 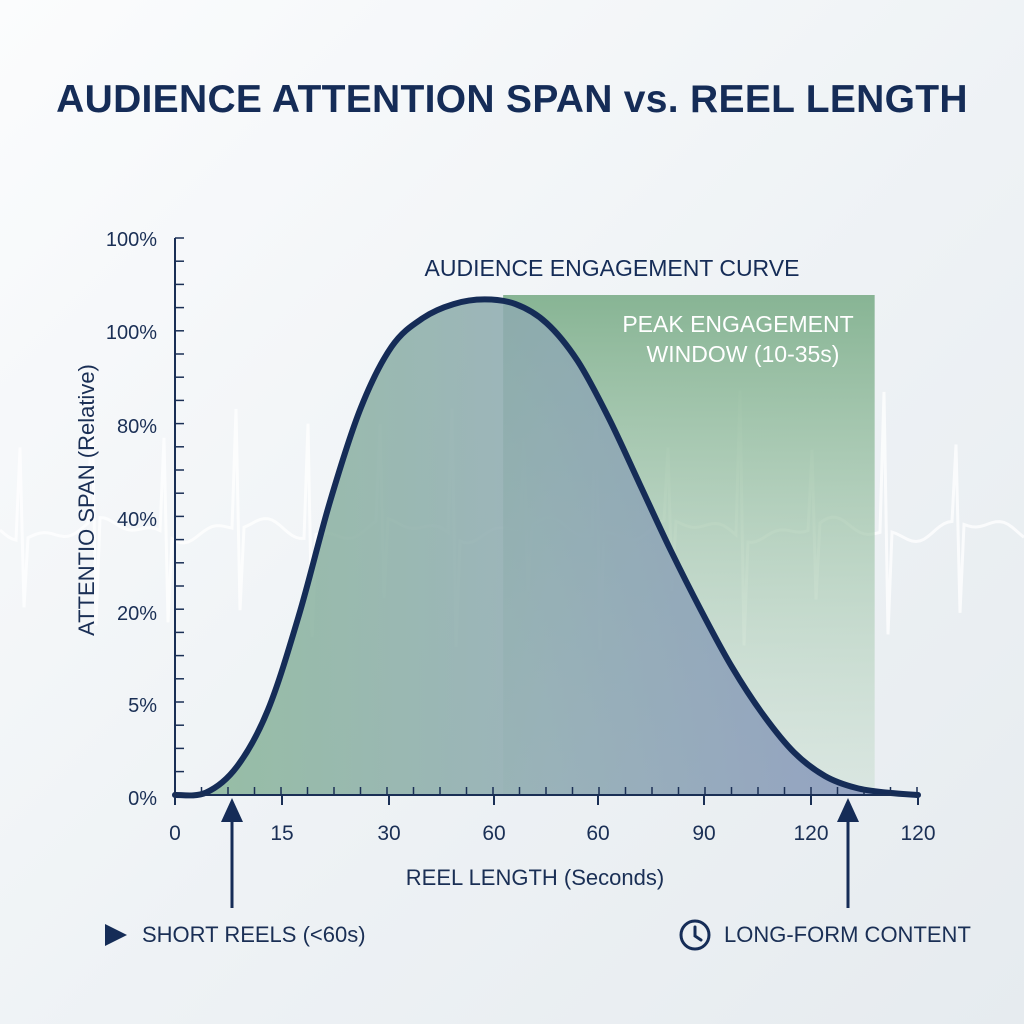 What do you see at coordinates (737, 324) in the screenshot?
I see `peak-window-label-line1: PEAK ENGAGEMENT` at bounding box center [737, 324].